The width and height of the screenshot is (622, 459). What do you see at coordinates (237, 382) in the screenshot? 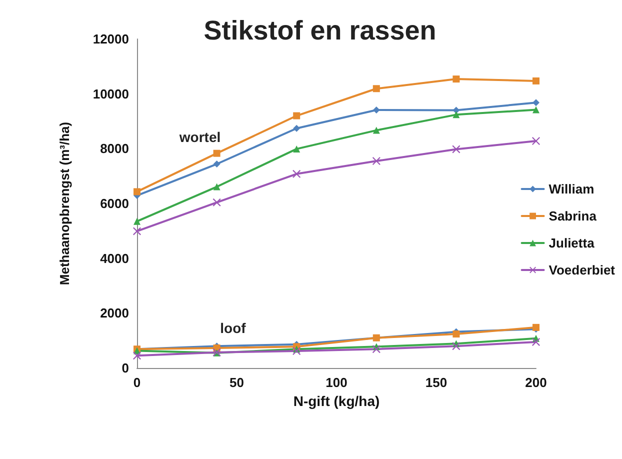
I see `x-tick-label: 50` at bounding box center [237, 382].